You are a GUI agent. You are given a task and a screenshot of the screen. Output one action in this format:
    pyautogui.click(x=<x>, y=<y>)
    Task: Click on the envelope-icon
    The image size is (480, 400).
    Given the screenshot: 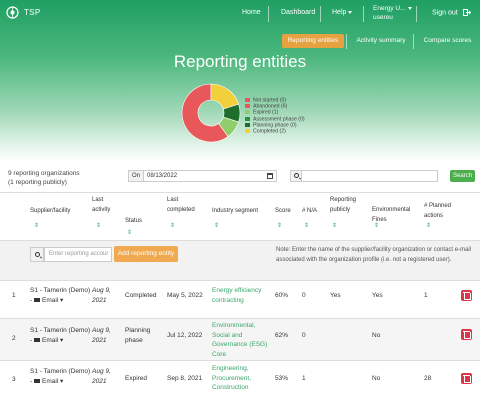 What is the action you would take?
    pyautogui.click(x=36, y=380)
    